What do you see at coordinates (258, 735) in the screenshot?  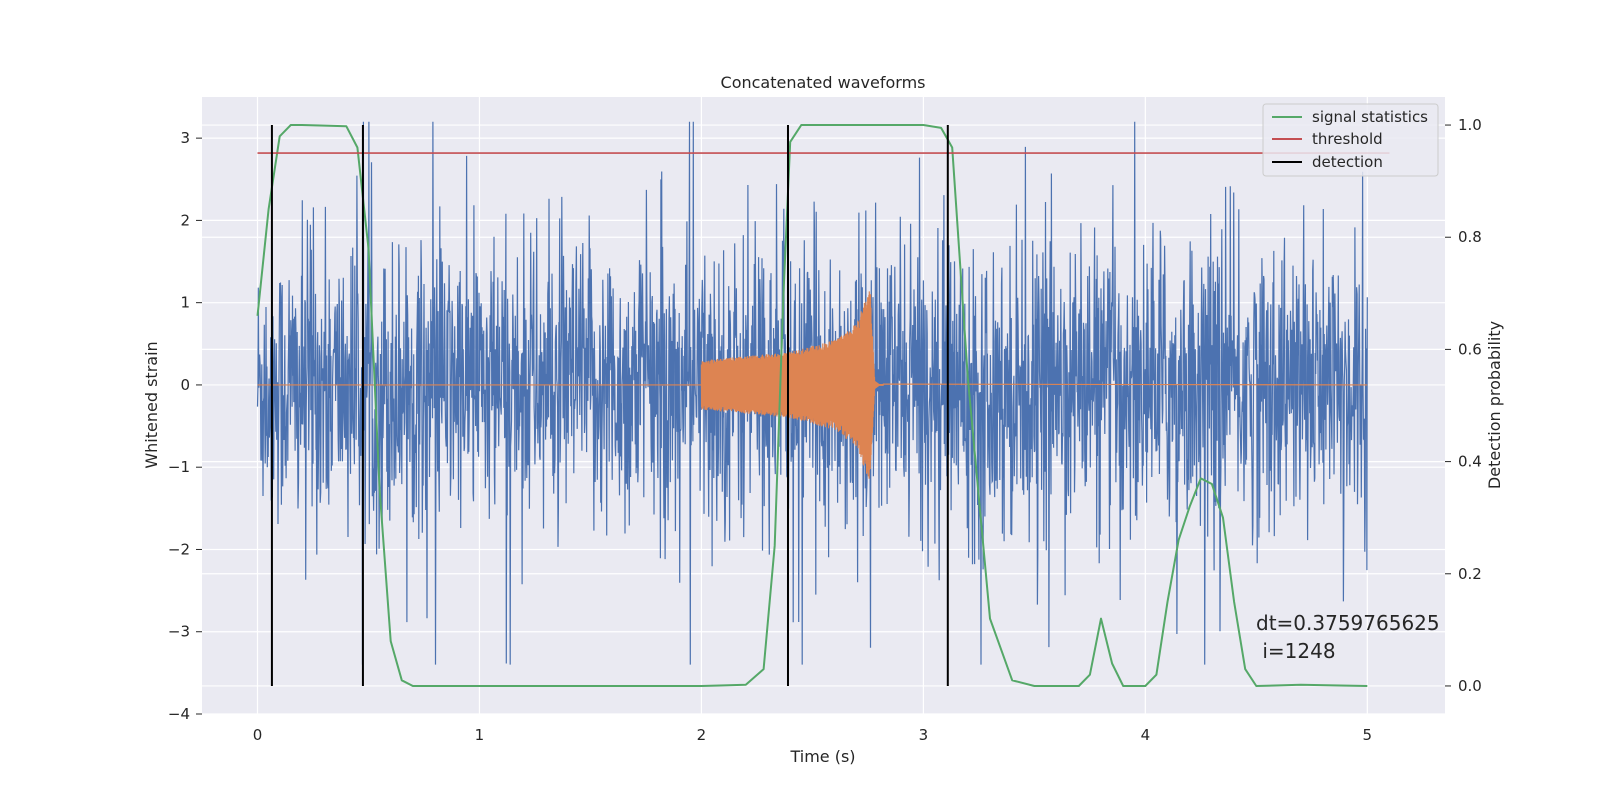 I see `x-tick-label: 0` at bounding box center [258, 735].